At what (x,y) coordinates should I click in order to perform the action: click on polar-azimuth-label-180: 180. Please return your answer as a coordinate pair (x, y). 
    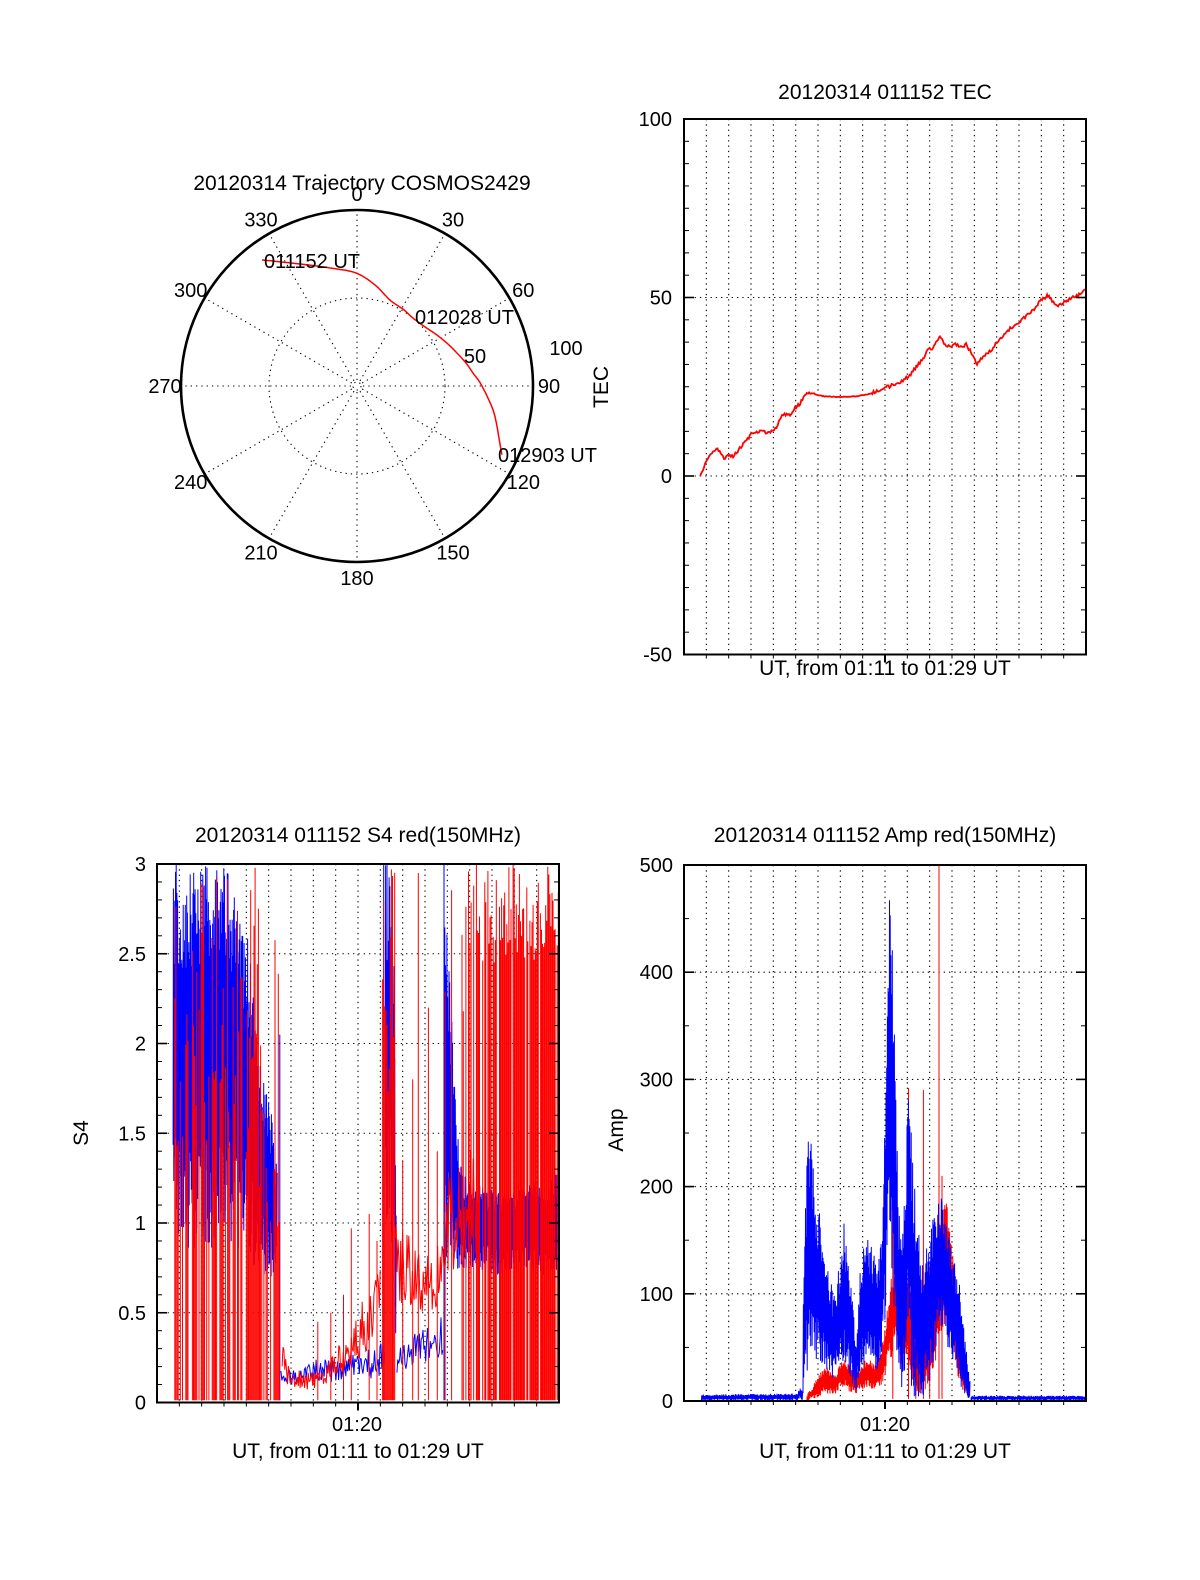
    Looking at the image, I should click on (356, 579).